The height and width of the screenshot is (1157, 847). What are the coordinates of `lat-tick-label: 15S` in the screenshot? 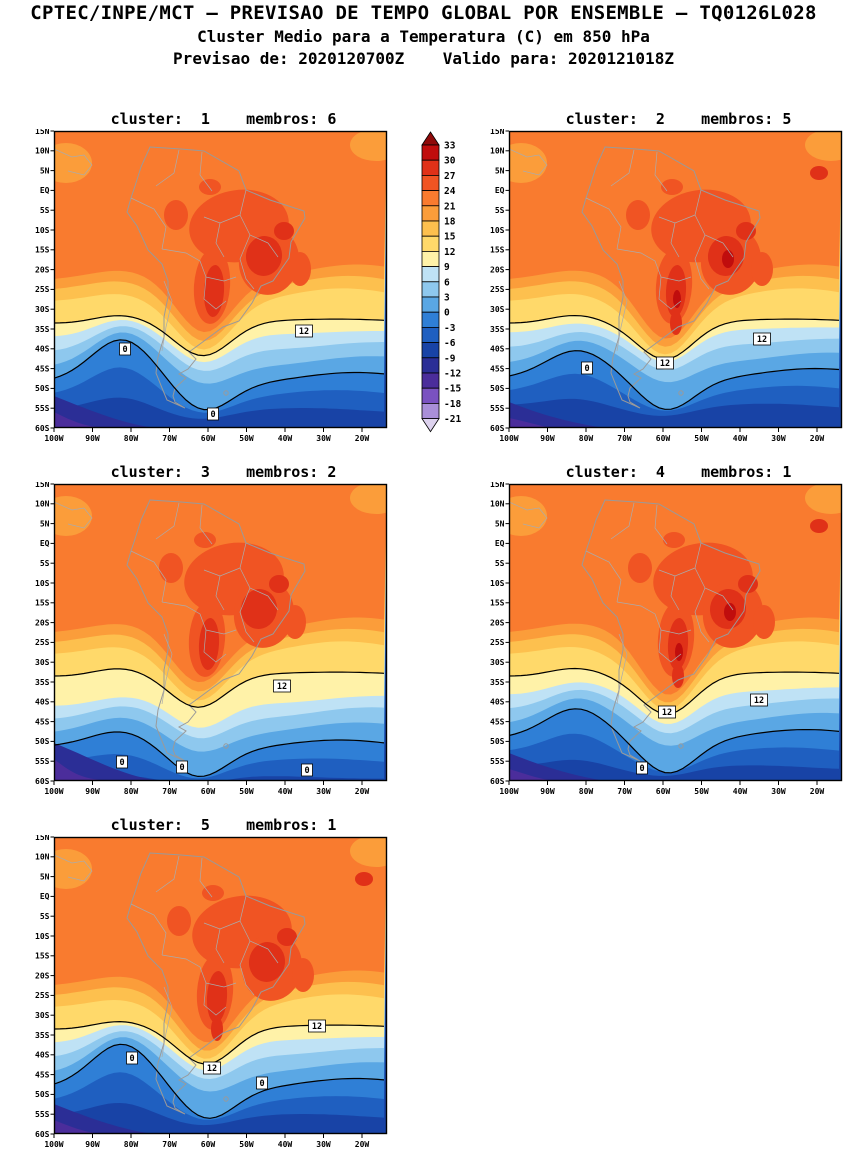 It's located at (42, 603).